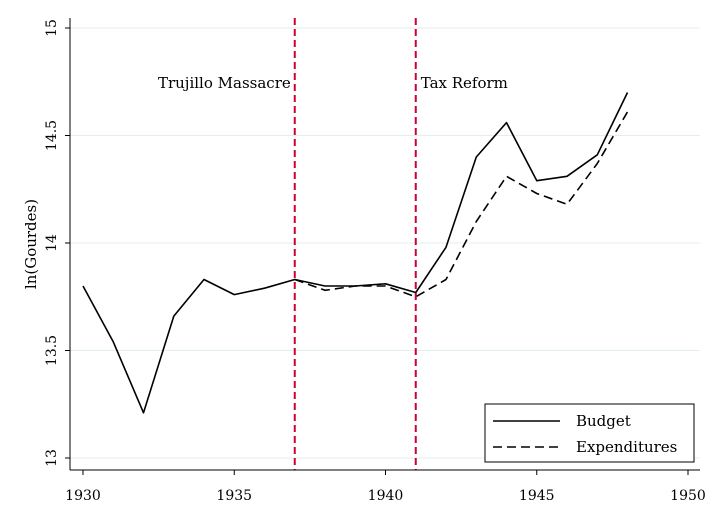 The width and height of the screenshot is (719, 521). I want to click on y-axis-title: ln(Gourdes), so click(31, 244).